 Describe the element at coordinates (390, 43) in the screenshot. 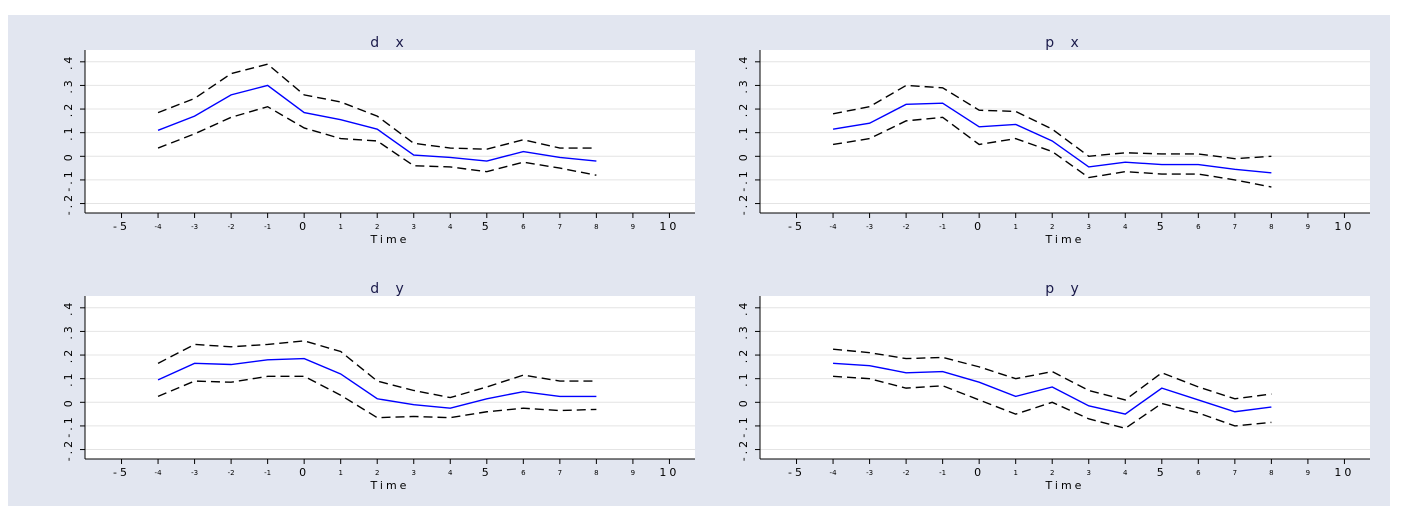

I see `chart-title: d x` at that location.